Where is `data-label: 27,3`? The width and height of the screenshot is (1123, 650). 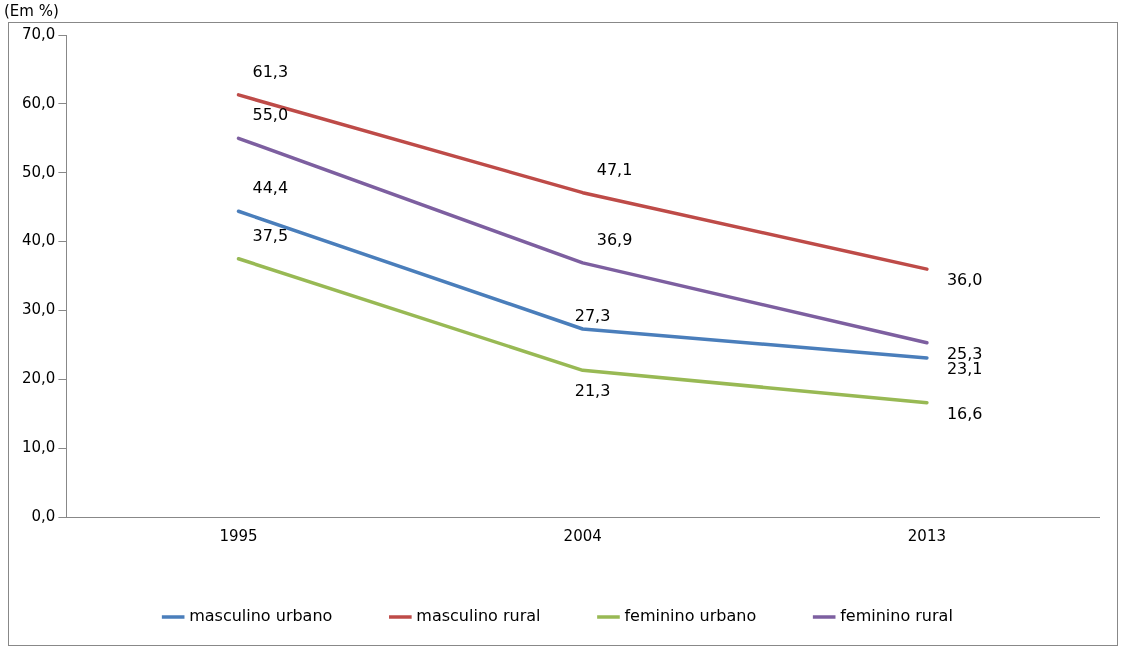
data-label: 27,3 is located at coordinates (592, 316).